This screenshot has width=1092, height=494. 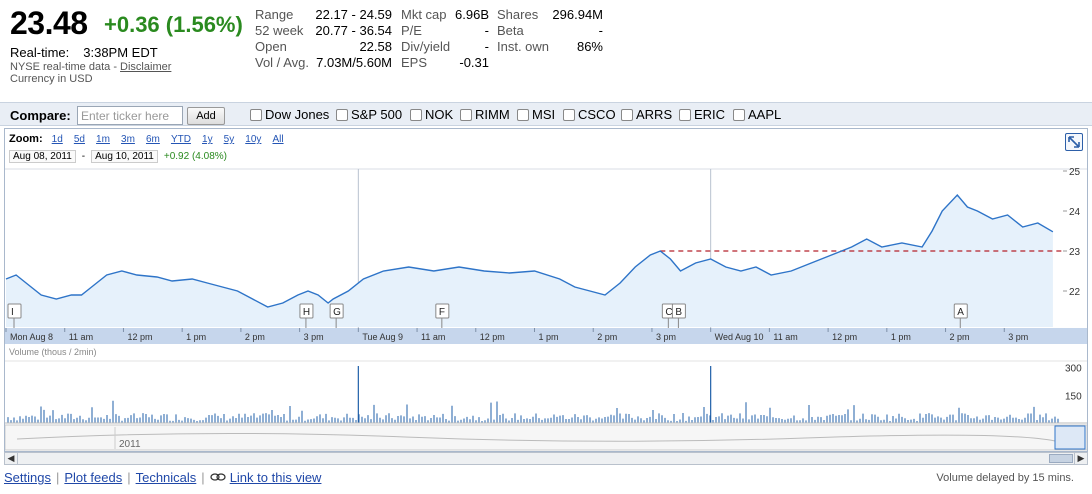 What do you see at coordinates (668, 312) in the screenshot?
I see `event-flag-label: C` at bounding box center [668, 312].